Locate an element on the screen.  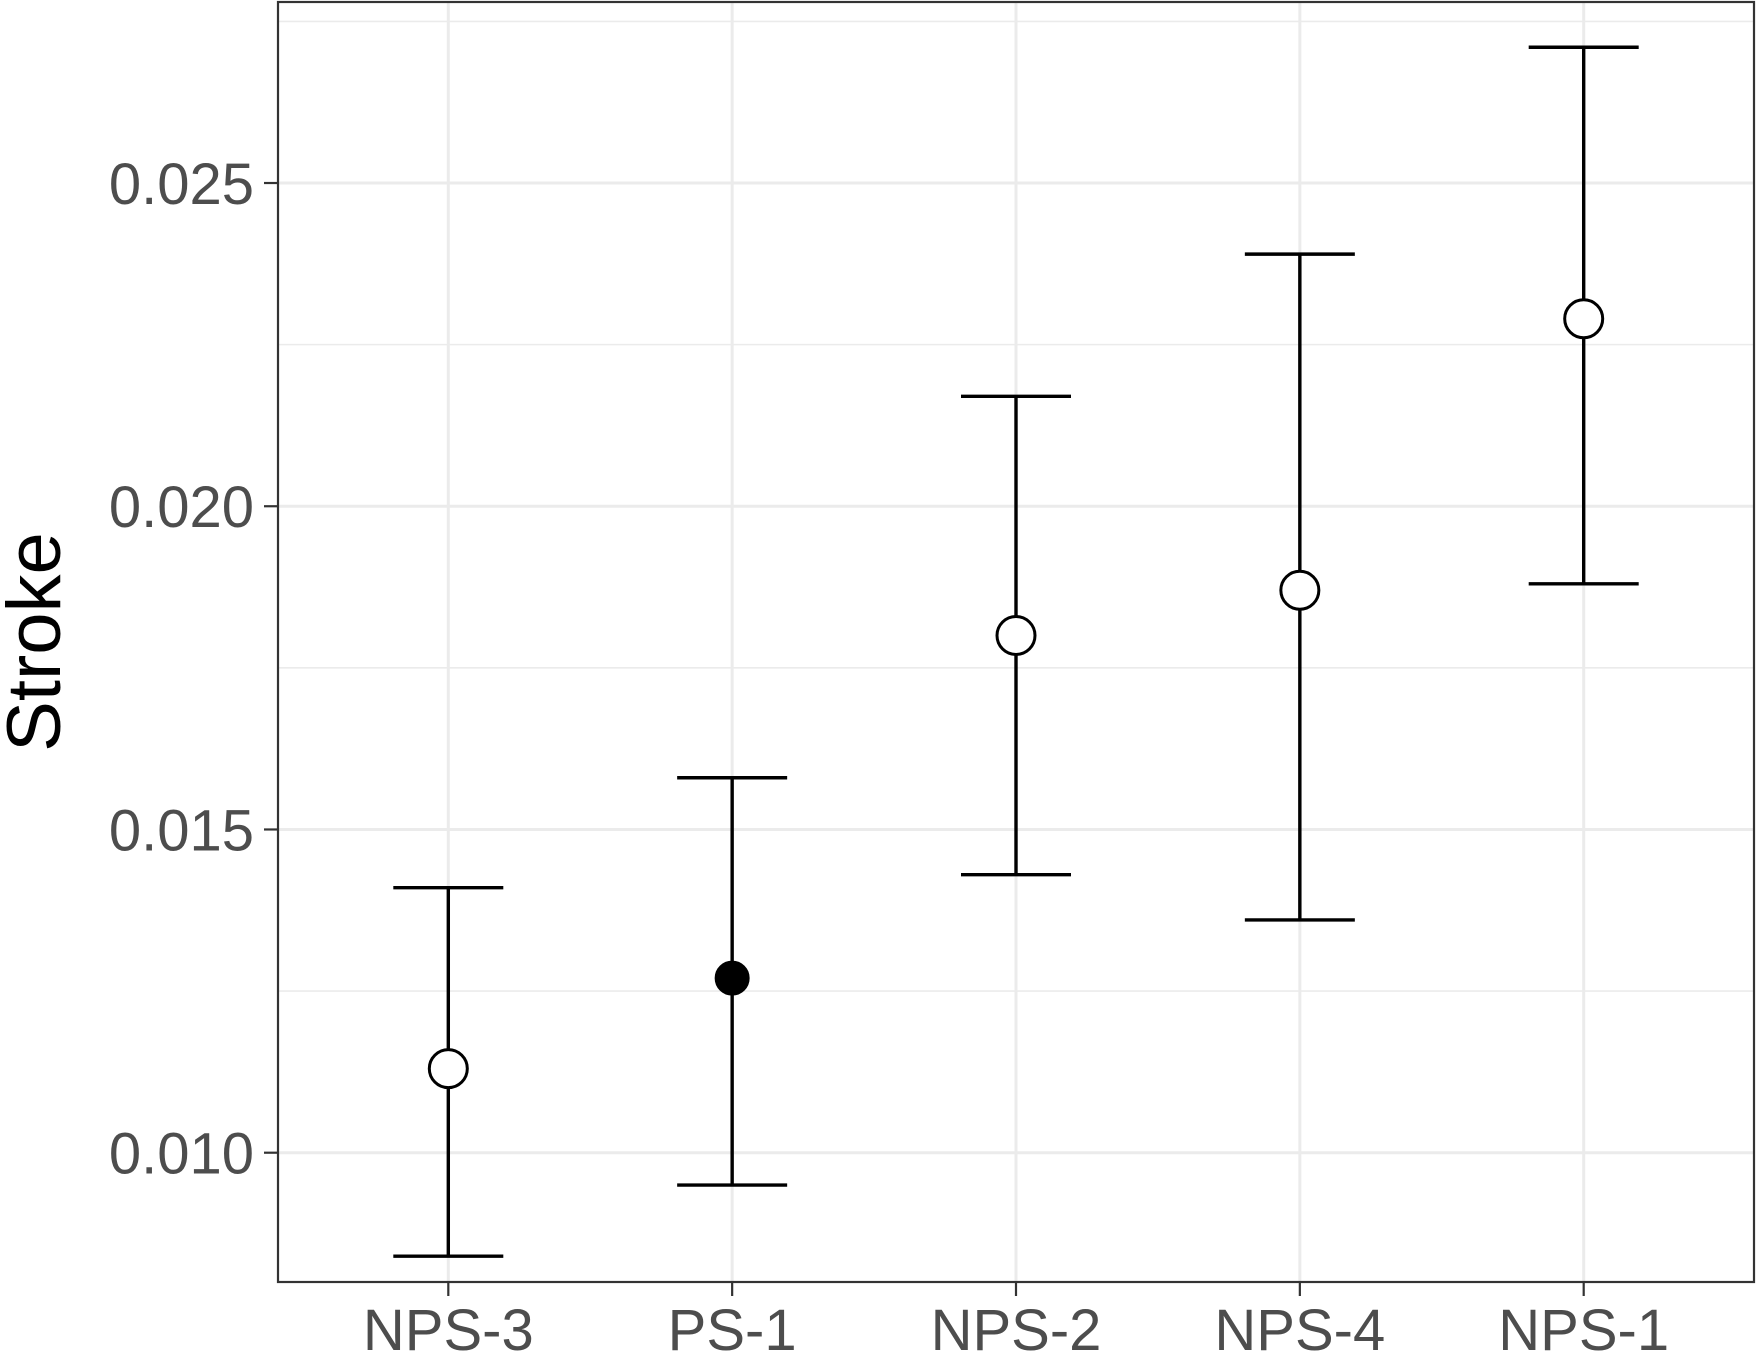
xtick-label: NPS-3 is located at coordinates (448, 1326).